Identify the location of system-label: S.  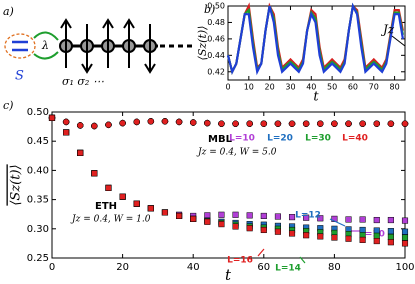
(19, 76).